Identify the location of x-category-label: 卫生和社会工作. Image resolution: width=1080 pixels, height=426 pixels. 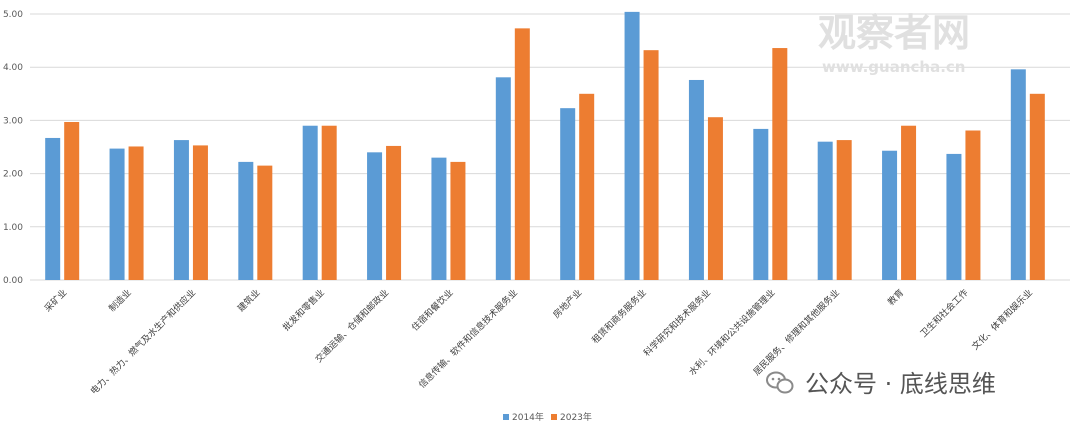
(944, 313).